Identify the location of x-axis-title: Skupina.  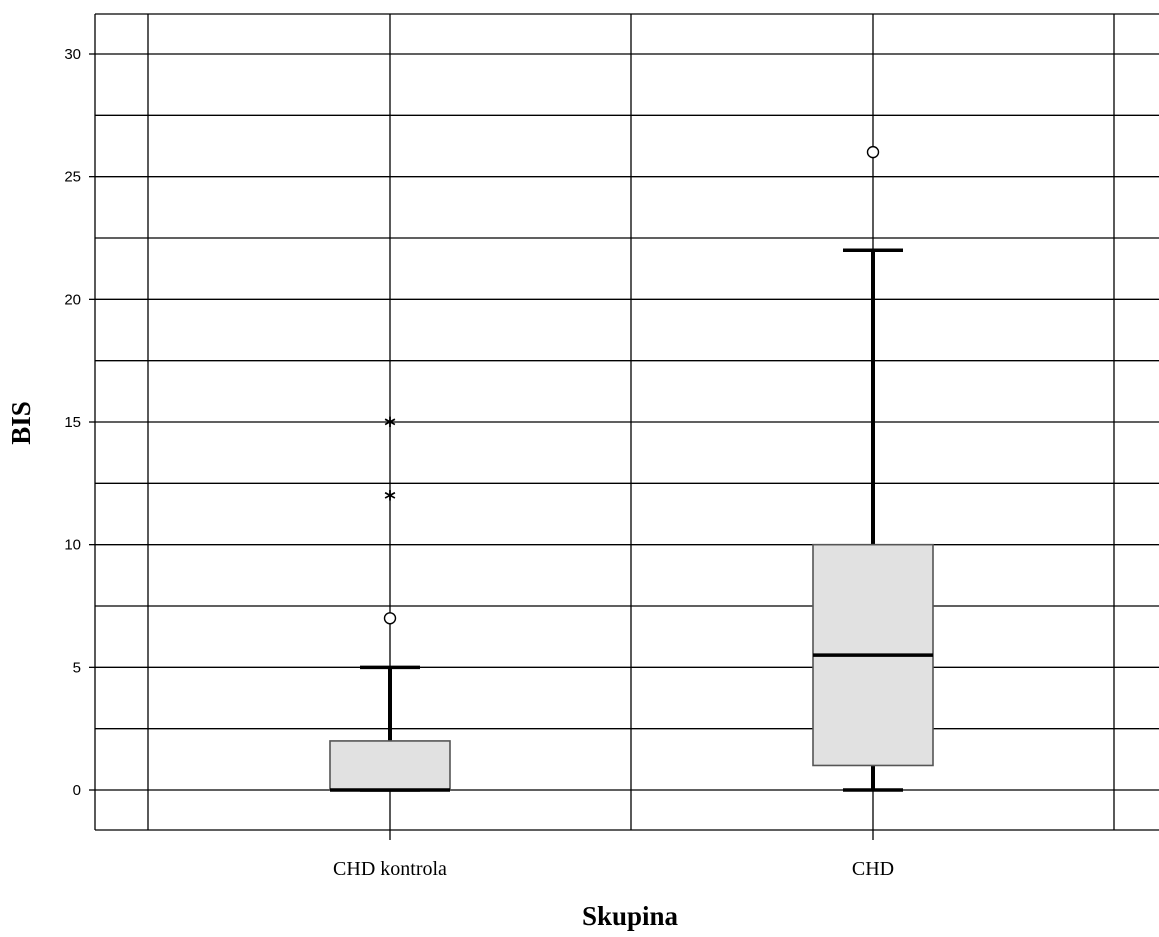
(630, 916).